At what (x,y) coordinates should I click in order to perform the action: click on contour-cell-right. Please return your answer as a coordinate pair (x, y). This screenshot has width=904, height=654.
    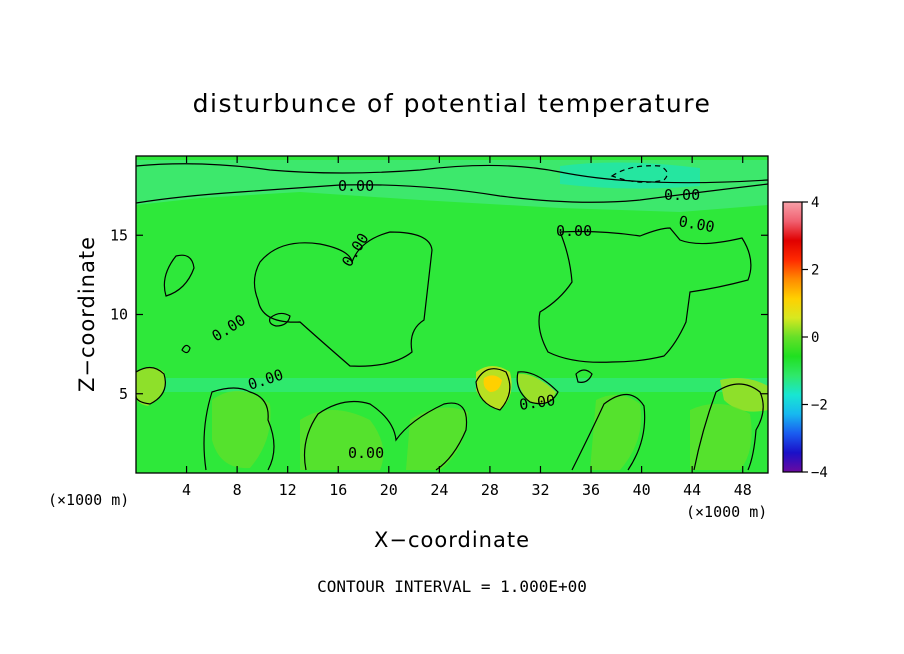
    Looking at the image, I should click on (645, 295).